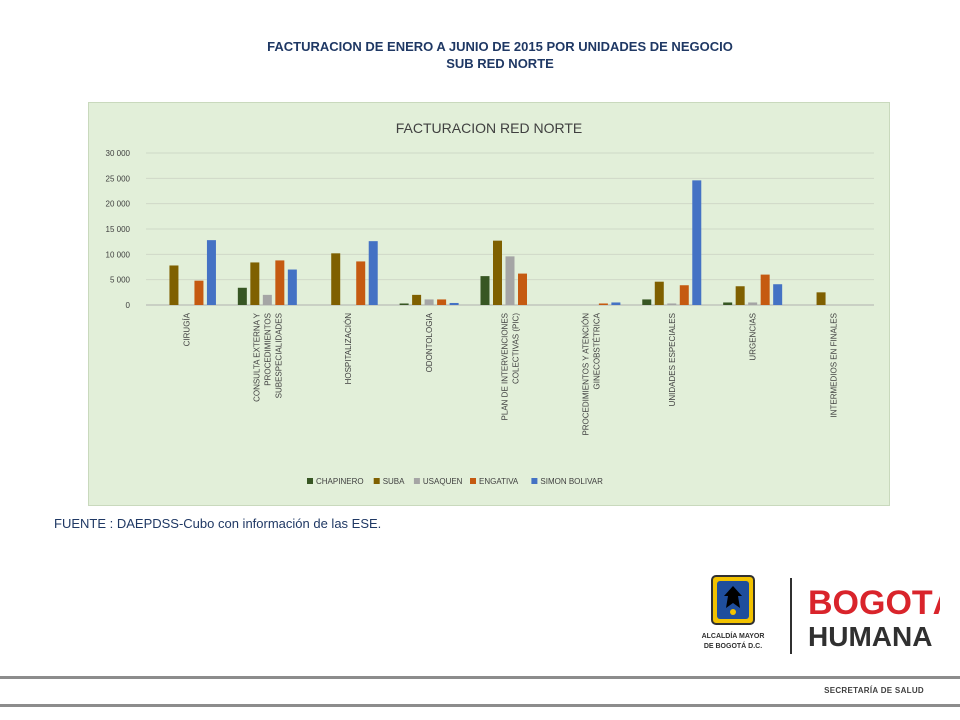 This screenshot has height=720, width=960. I want to click on x-category-label: PLAN DE INTERVENCIONES, so click(505, 366).